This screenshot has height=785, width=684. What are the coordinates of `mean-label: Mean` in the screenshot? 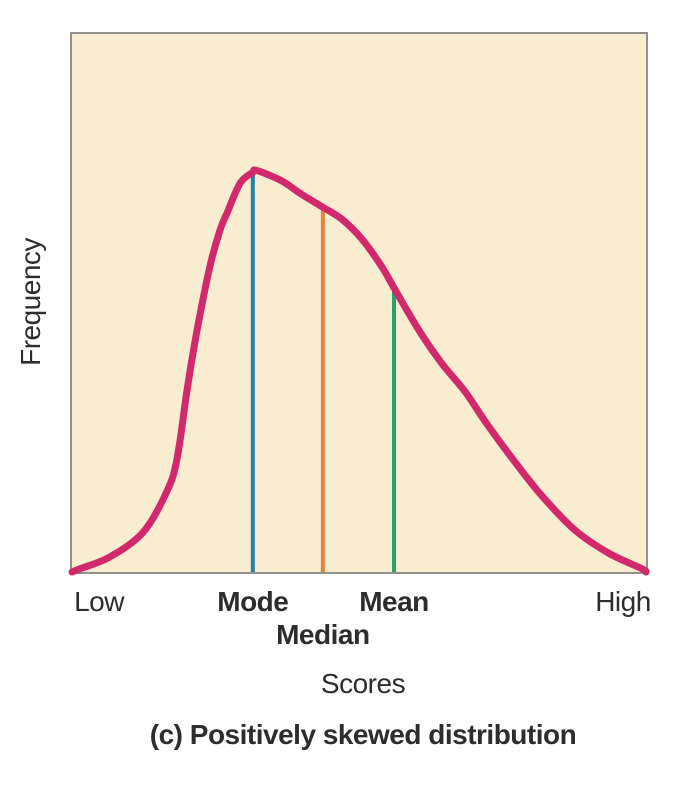 It's located at (394, 601).